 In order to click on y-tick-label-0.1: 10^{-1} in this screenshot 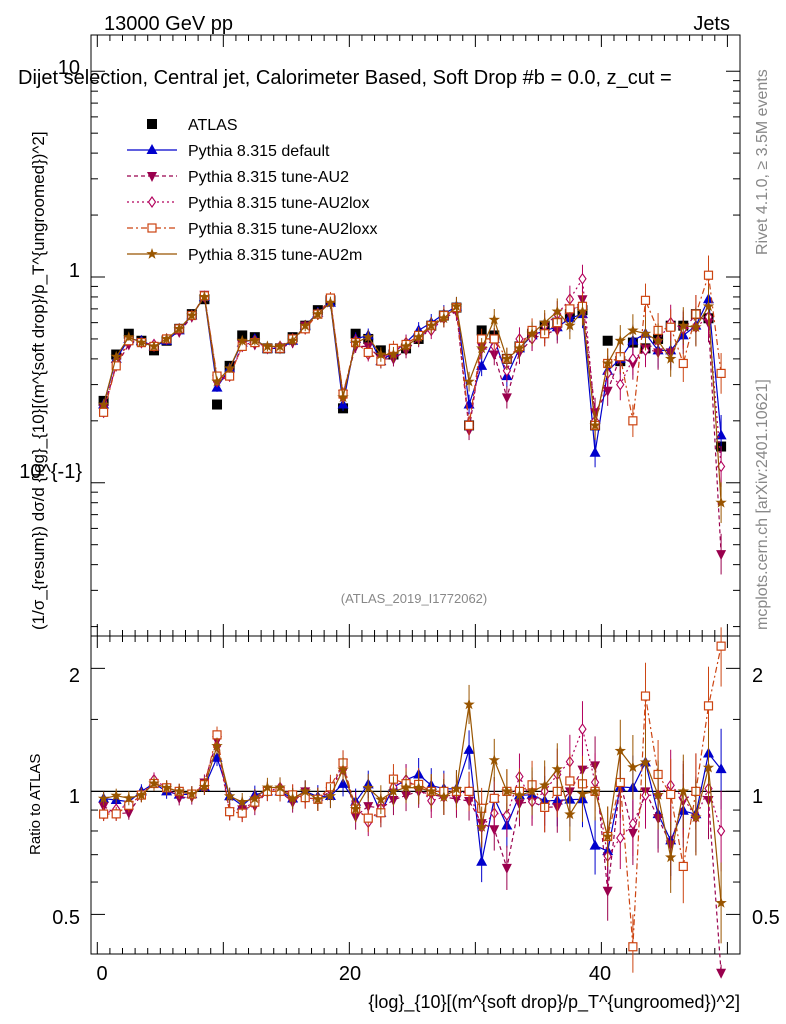, I will do `click(50, 472)`.